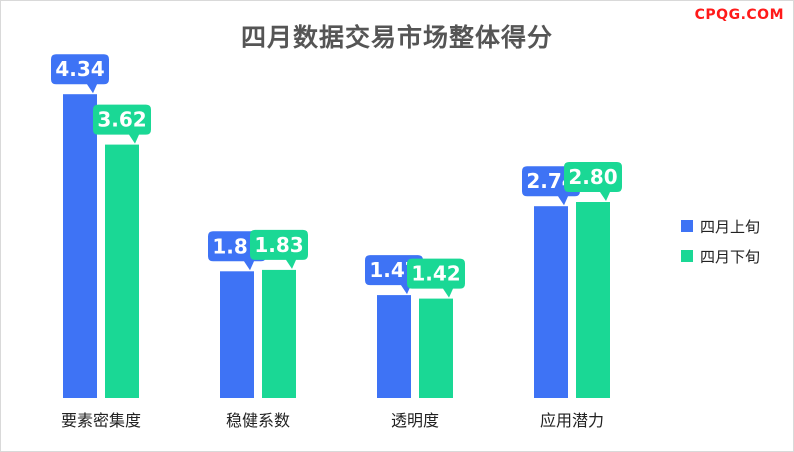 This screenshot has width=794, height=452. Describe the element at coordinates (278, 245) in the screenshot. I see `value-label: 1.83` at that location.